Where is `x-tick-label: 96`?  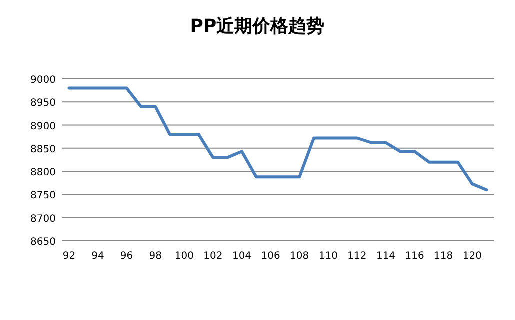 x-tick-label: 96 is located at coordinates (127, 256).